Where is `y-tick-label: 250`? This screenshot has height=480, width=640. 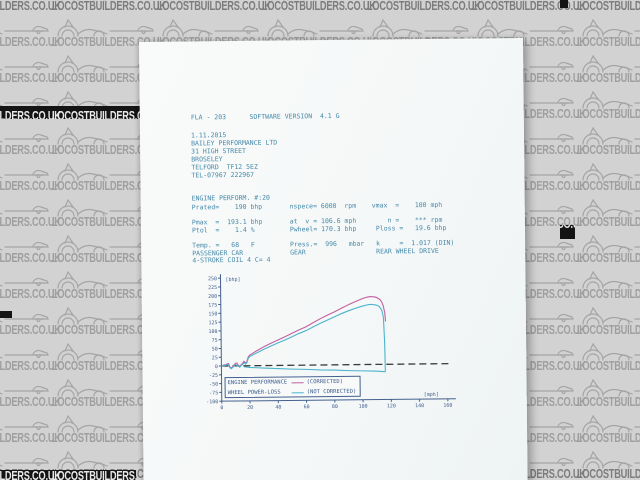 y-tick-label: 250 is located at coordinates (212, 279).